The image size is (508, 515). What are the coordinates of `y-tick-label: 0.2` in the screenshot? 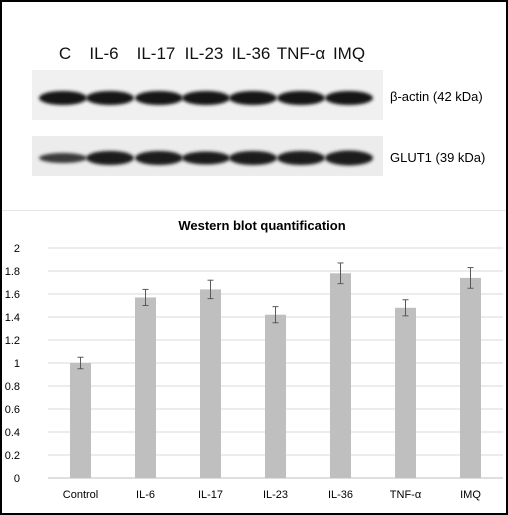 It's located at (12, 456).